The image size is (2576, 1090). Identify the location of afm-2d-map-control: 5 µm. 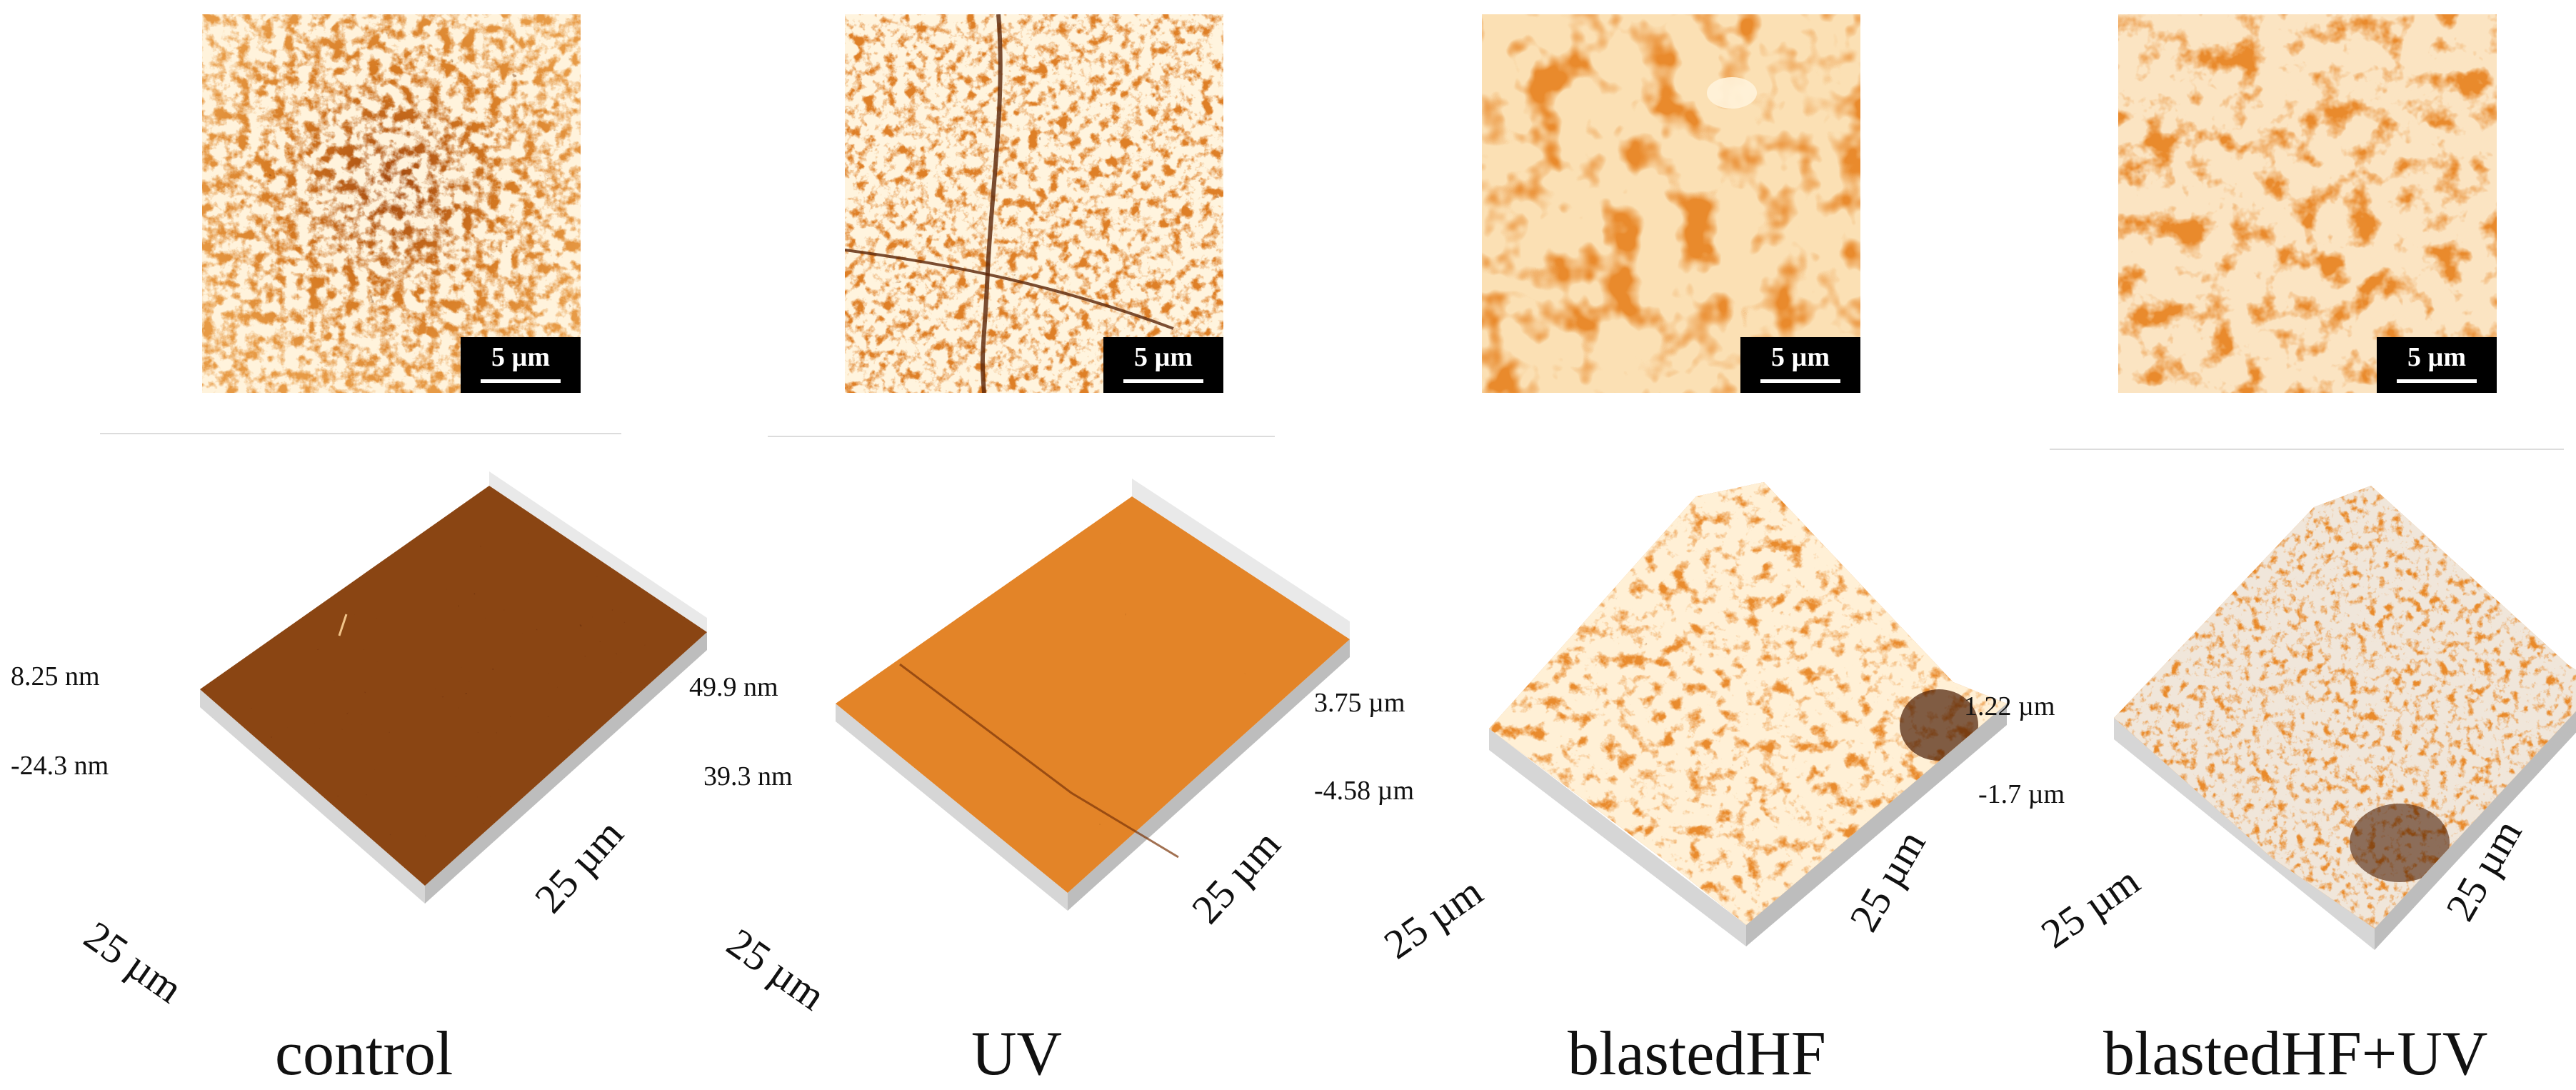
(391, 203).